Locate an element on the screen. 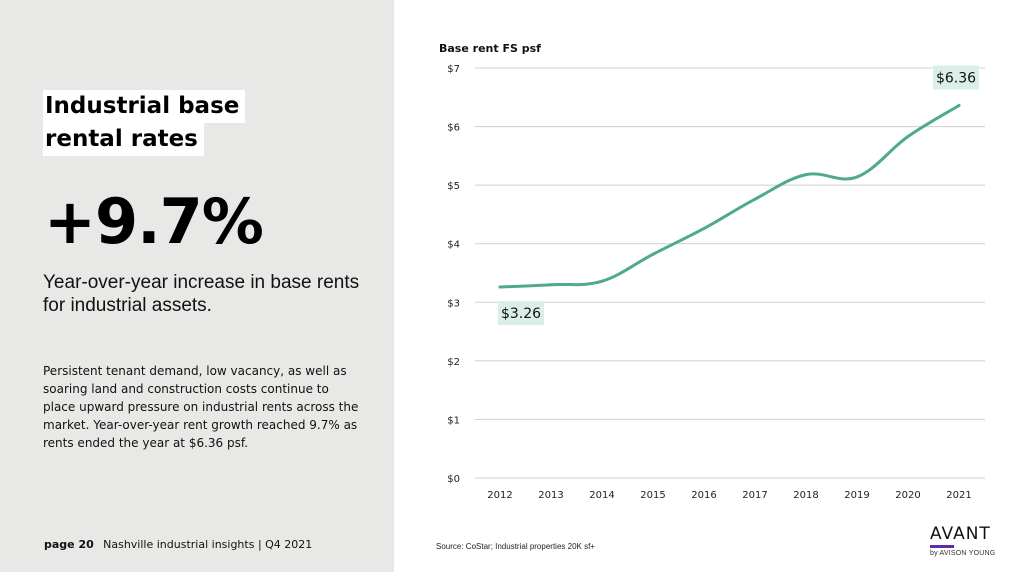  x-tick-label: 2014 is located at coordinates (601, 495).